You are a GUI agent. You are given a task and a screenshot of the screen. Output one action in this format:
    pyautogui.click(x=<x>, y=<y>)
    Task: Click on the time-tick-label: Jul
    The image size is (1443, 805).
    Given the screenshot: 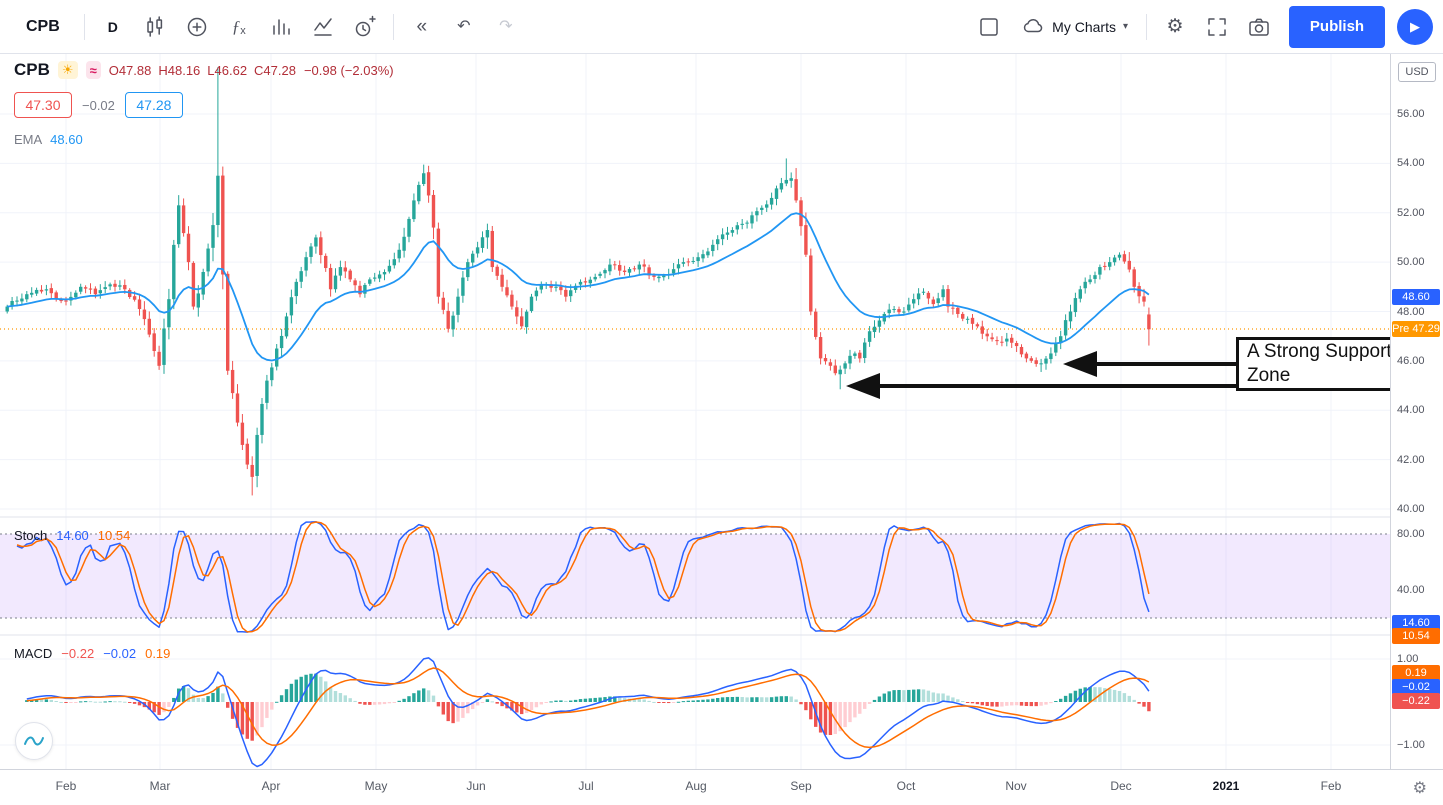 What is the action you would take?
    pyautogui.click(x=586, y=786)
    